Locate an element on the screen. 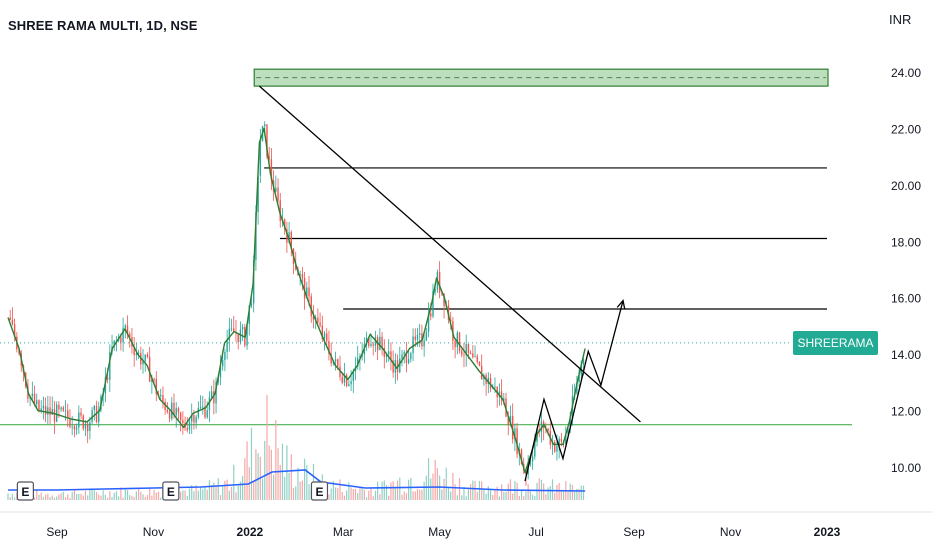  x-tick-label: Jul is located at coordinates (535, 532).